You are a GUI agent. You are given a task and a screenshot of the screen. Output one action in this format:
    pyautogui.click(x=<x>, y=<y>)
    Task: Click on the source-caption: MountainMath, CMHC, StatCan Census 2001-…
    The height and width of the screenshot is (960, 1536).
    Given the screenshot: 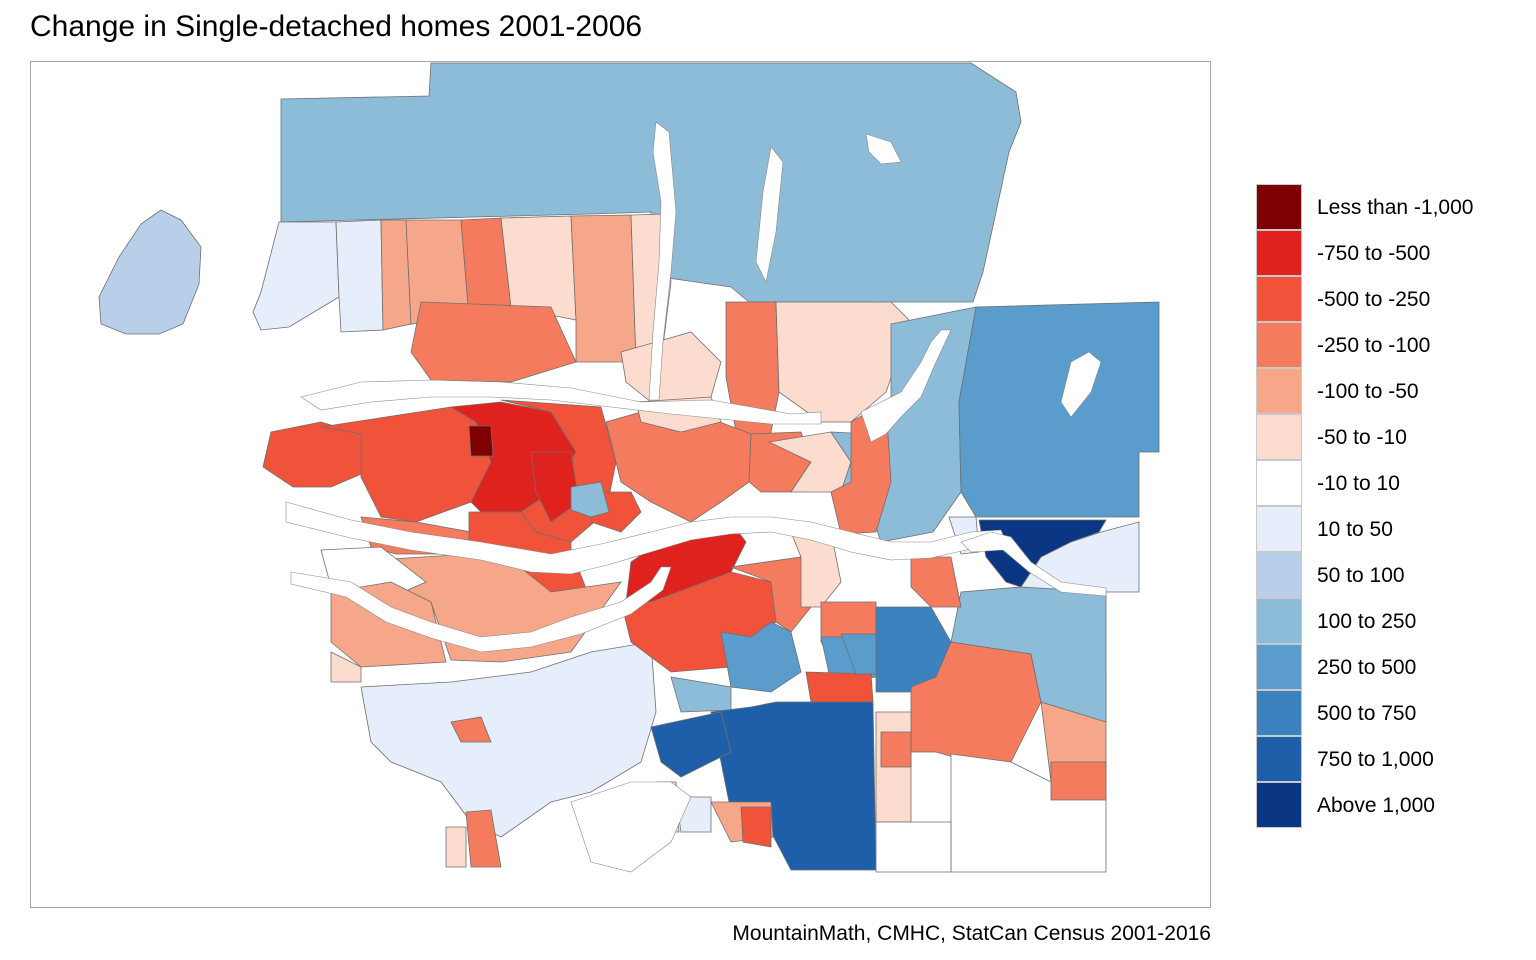 What is the action you would take?
    pyautogui.click(x=971, y=933)
    